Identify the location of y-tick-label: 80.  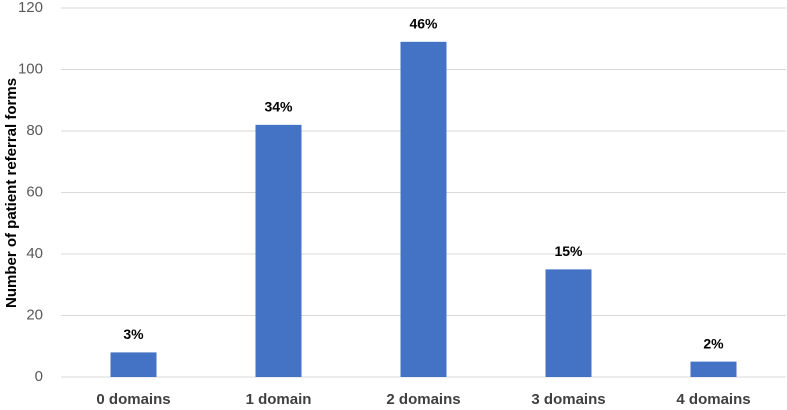
(34, 130).